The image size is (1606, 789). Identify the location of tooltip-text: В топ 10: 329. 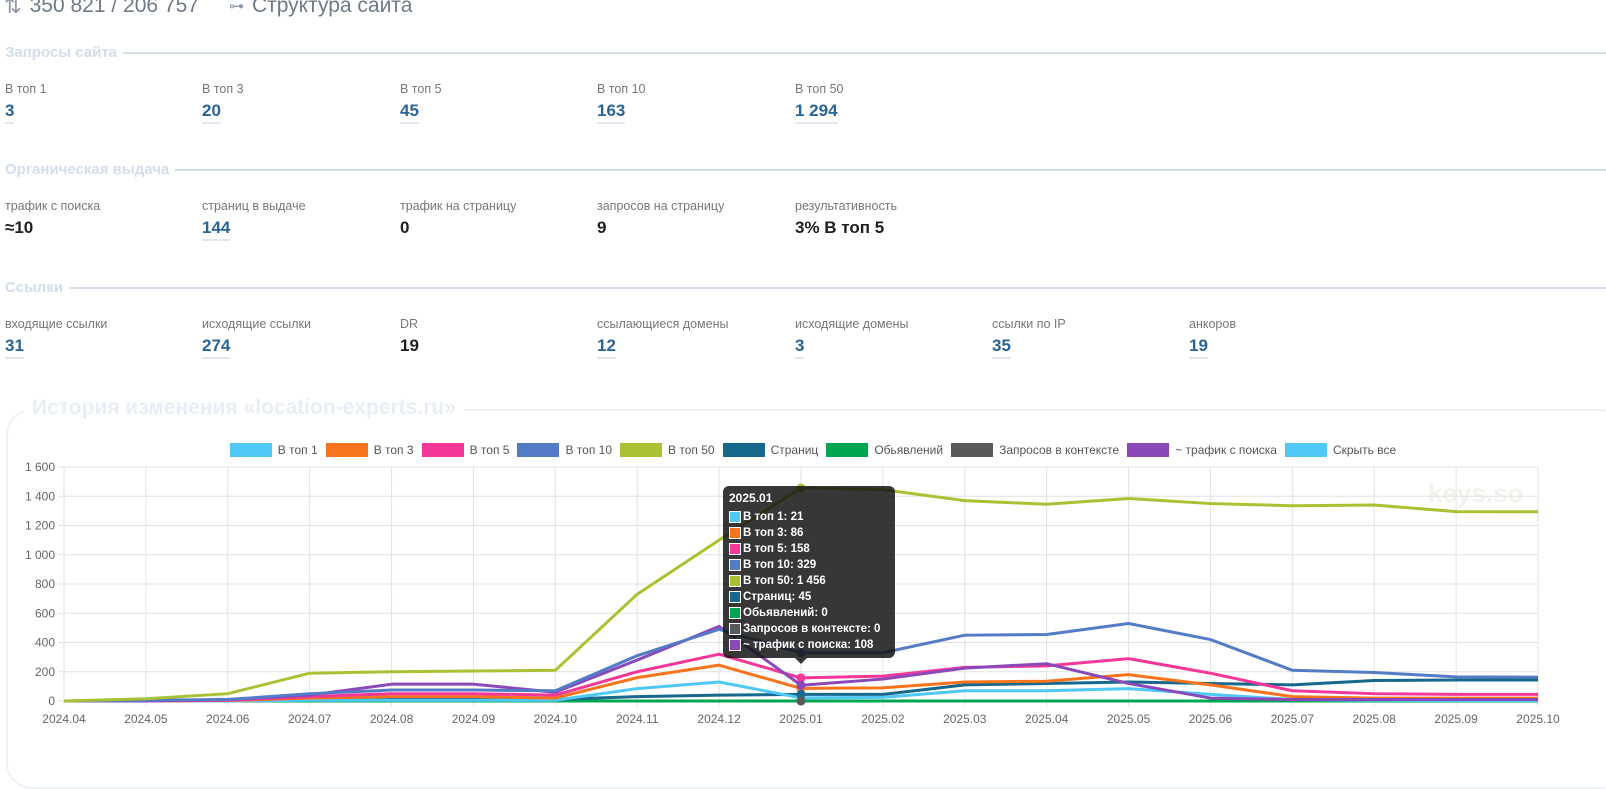
(780, 565).